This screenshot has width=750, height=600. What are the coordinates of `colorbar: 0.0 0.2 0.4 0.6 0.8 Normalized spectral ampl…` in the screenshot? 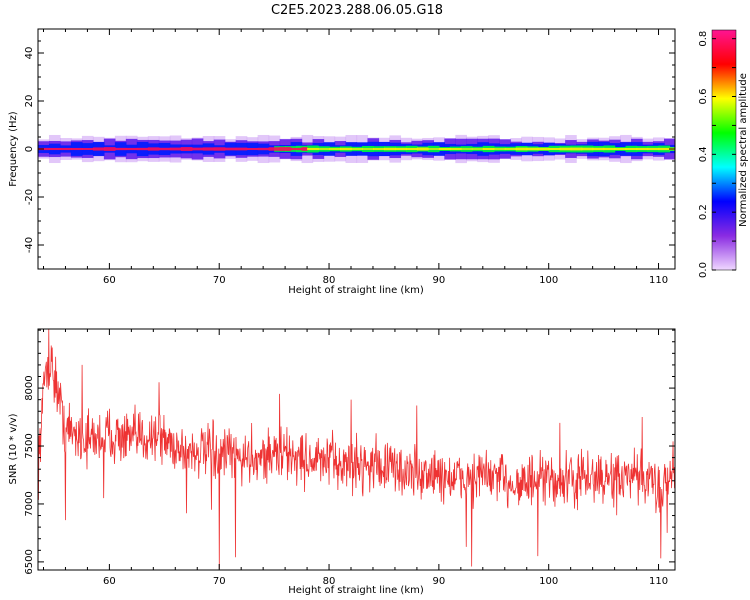 It's located at (723, 153).